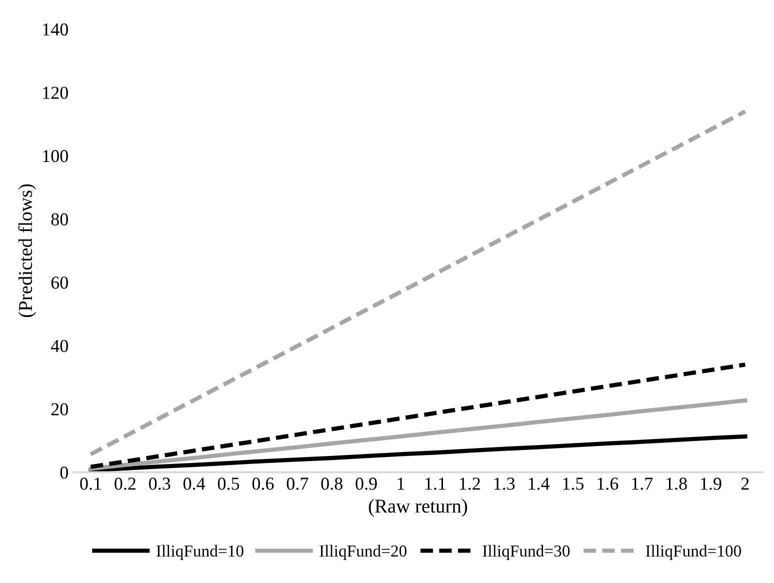 The width and height of the screenshot is (774, 583). What do you see at coordinates (55, 156) in the screenshot?
I see `y-tick-label: 100` at bounding box center [55, 156].